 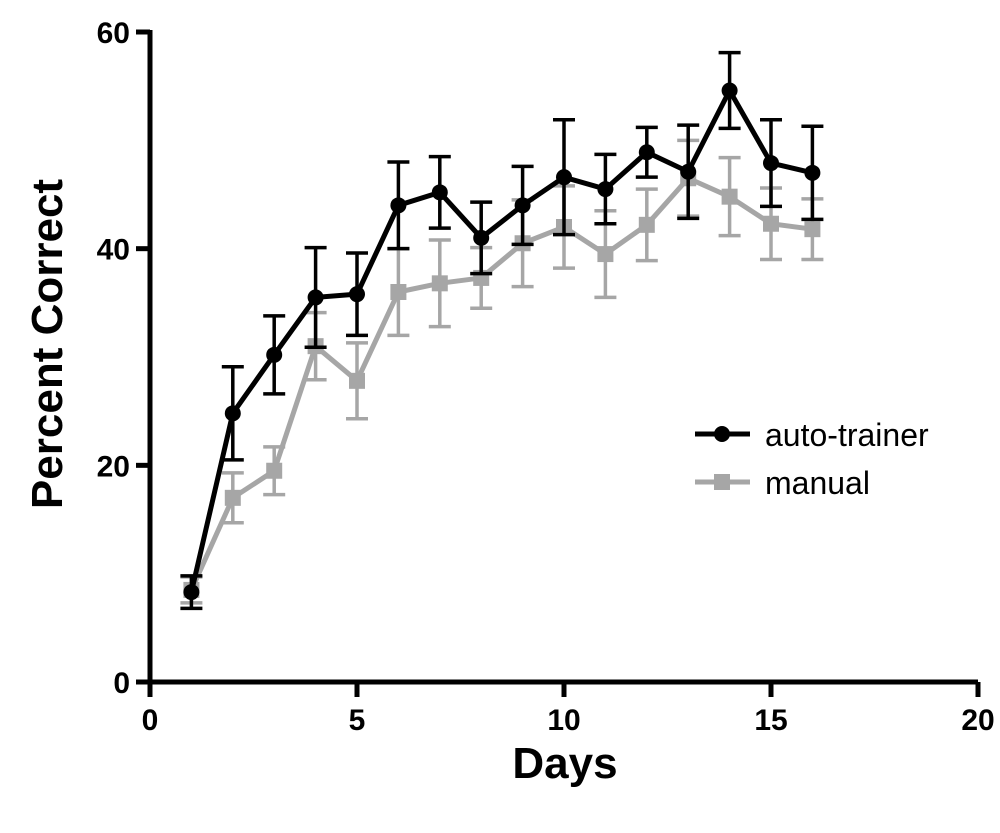 I want to click on y-tick-label: 0, so click(x=121, y=683).